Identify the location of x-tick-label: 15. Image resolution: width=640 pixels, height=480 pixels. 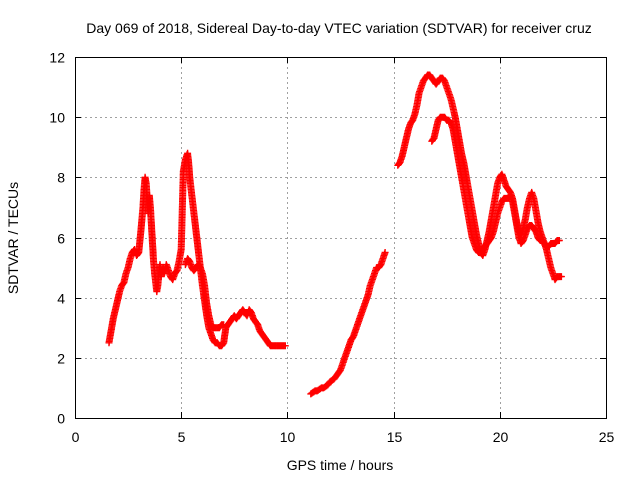
(395, 437).